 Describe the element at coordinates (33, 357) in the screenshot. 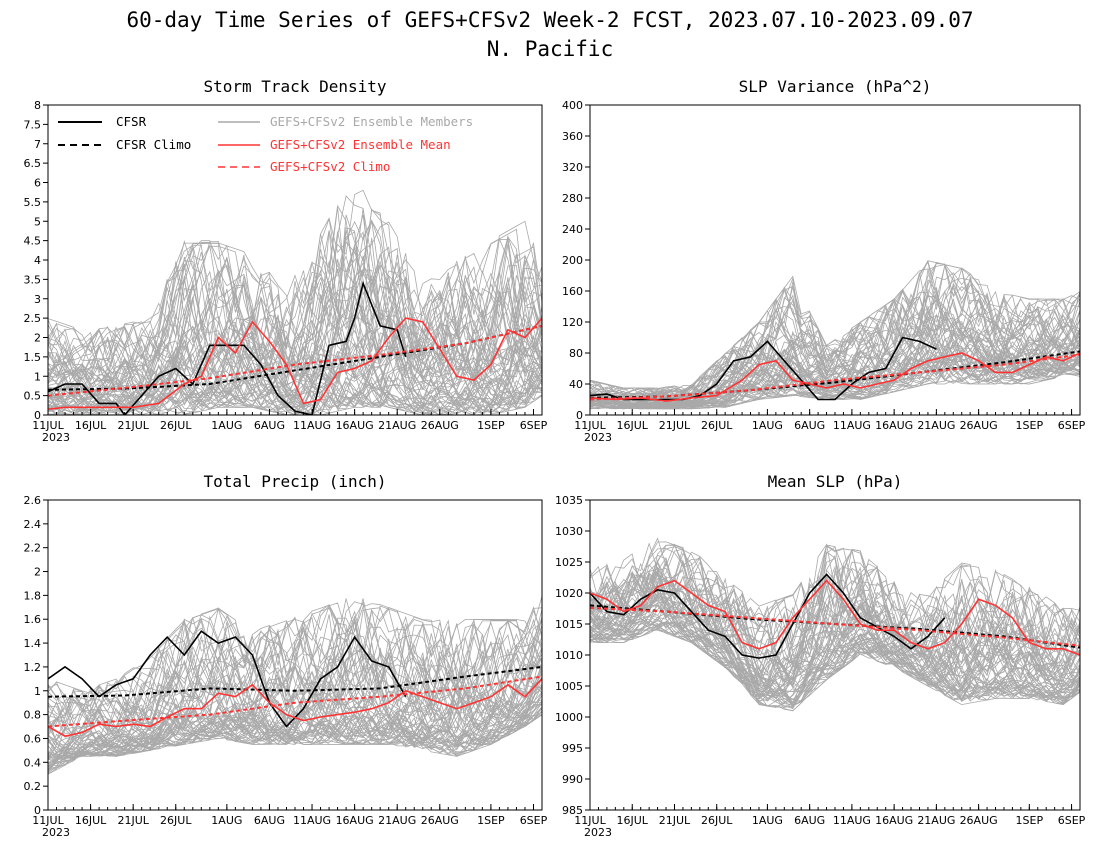

I see `y-tick-label: 1.5` at that location.